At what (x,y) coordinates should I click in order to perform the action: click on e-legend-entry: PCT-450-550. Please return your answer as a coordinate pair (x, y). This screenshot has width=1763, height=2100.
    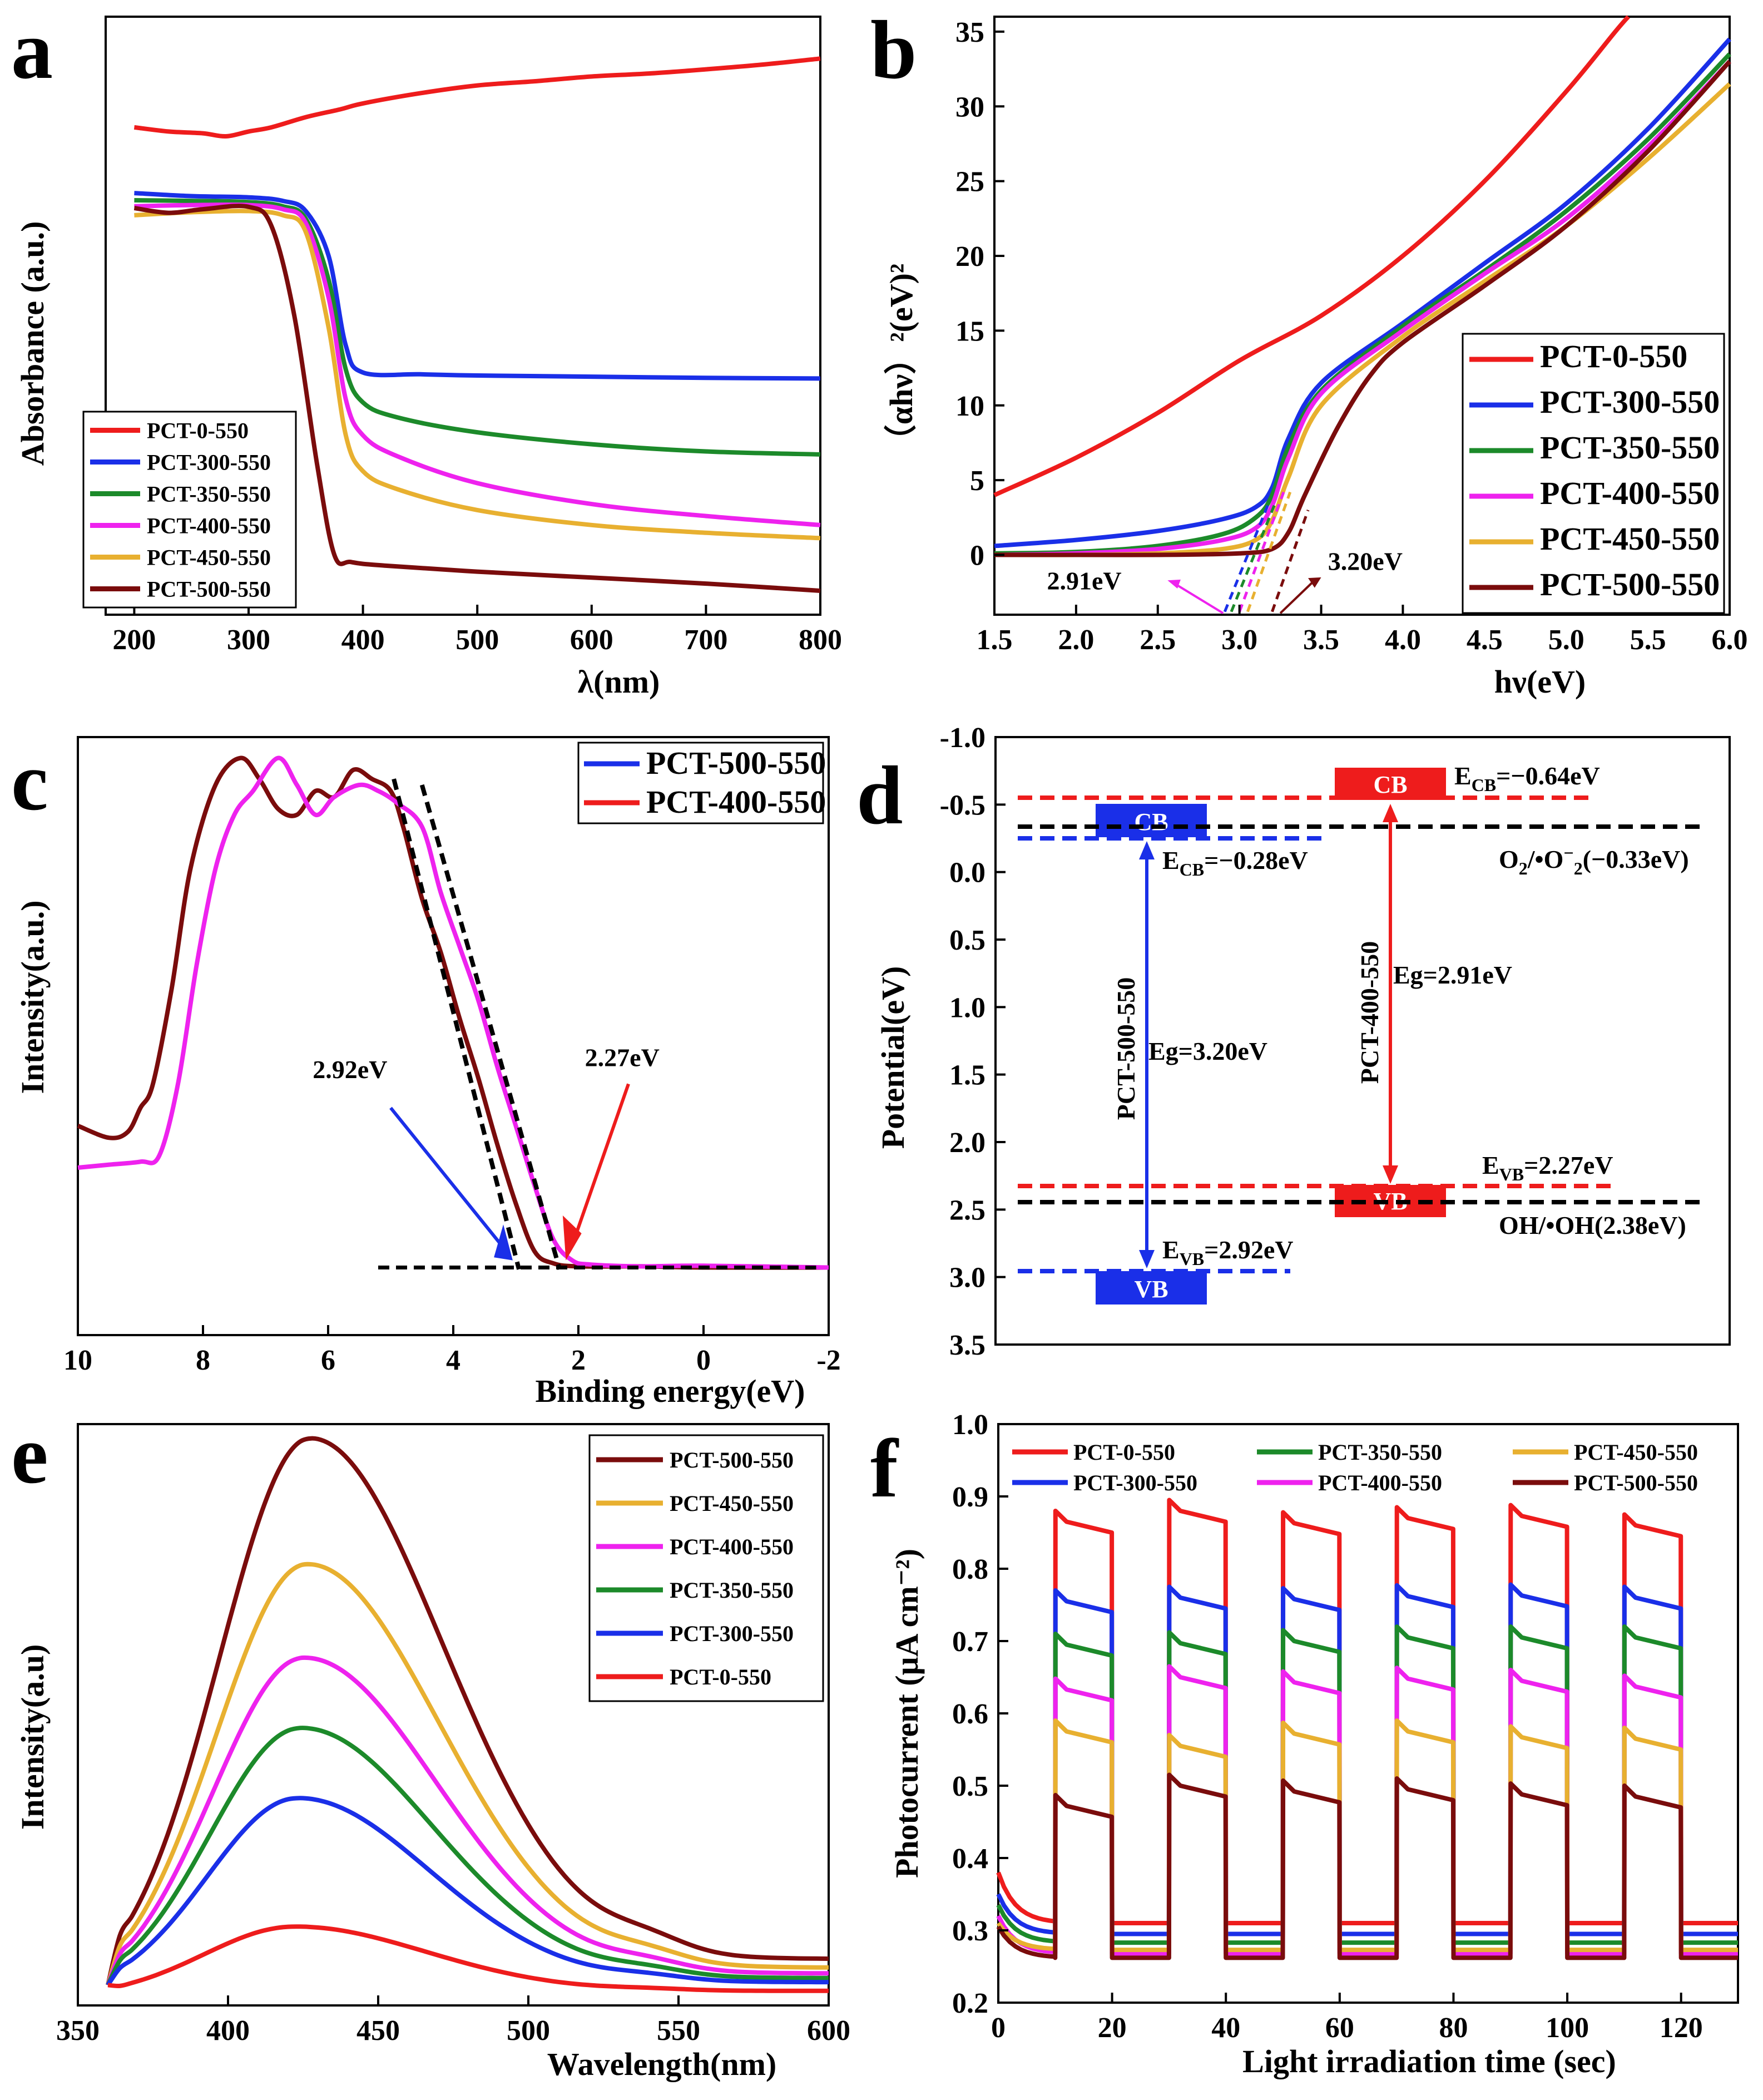
    Looking at the image, I should click on (732, 1503).